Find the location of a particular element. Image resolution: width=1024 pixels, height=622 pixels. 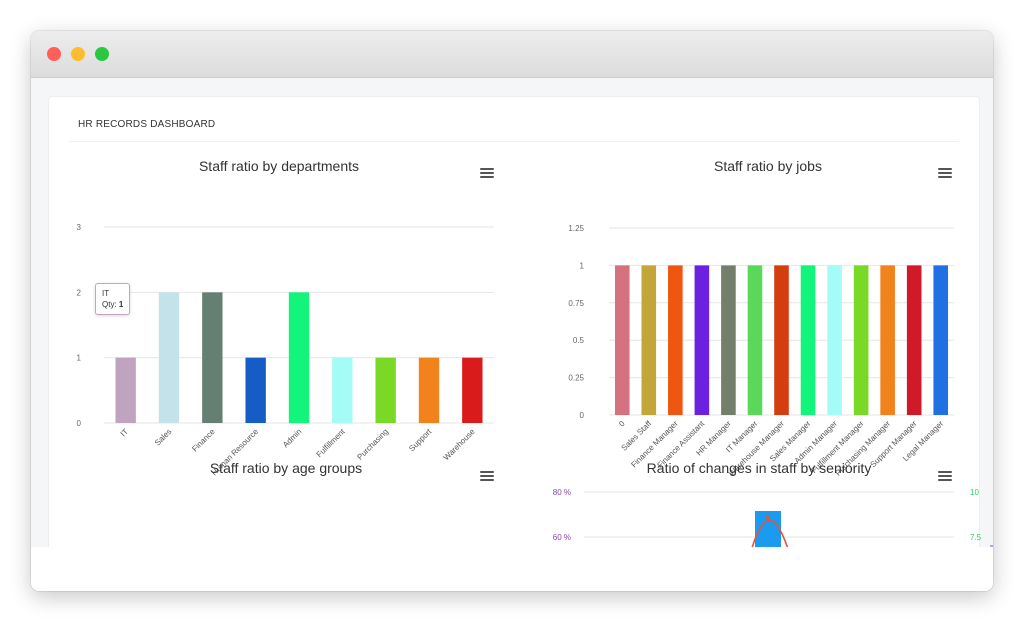

x-tick-label: Finance is located at coordinates (203, 440).